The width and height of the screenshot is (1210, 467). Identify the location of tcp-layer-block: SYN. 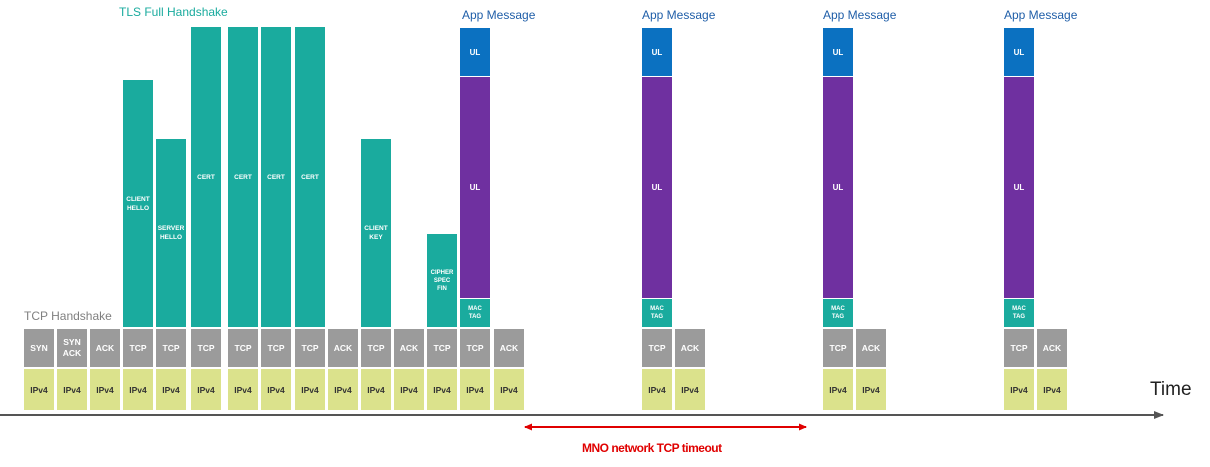
(39, 348).